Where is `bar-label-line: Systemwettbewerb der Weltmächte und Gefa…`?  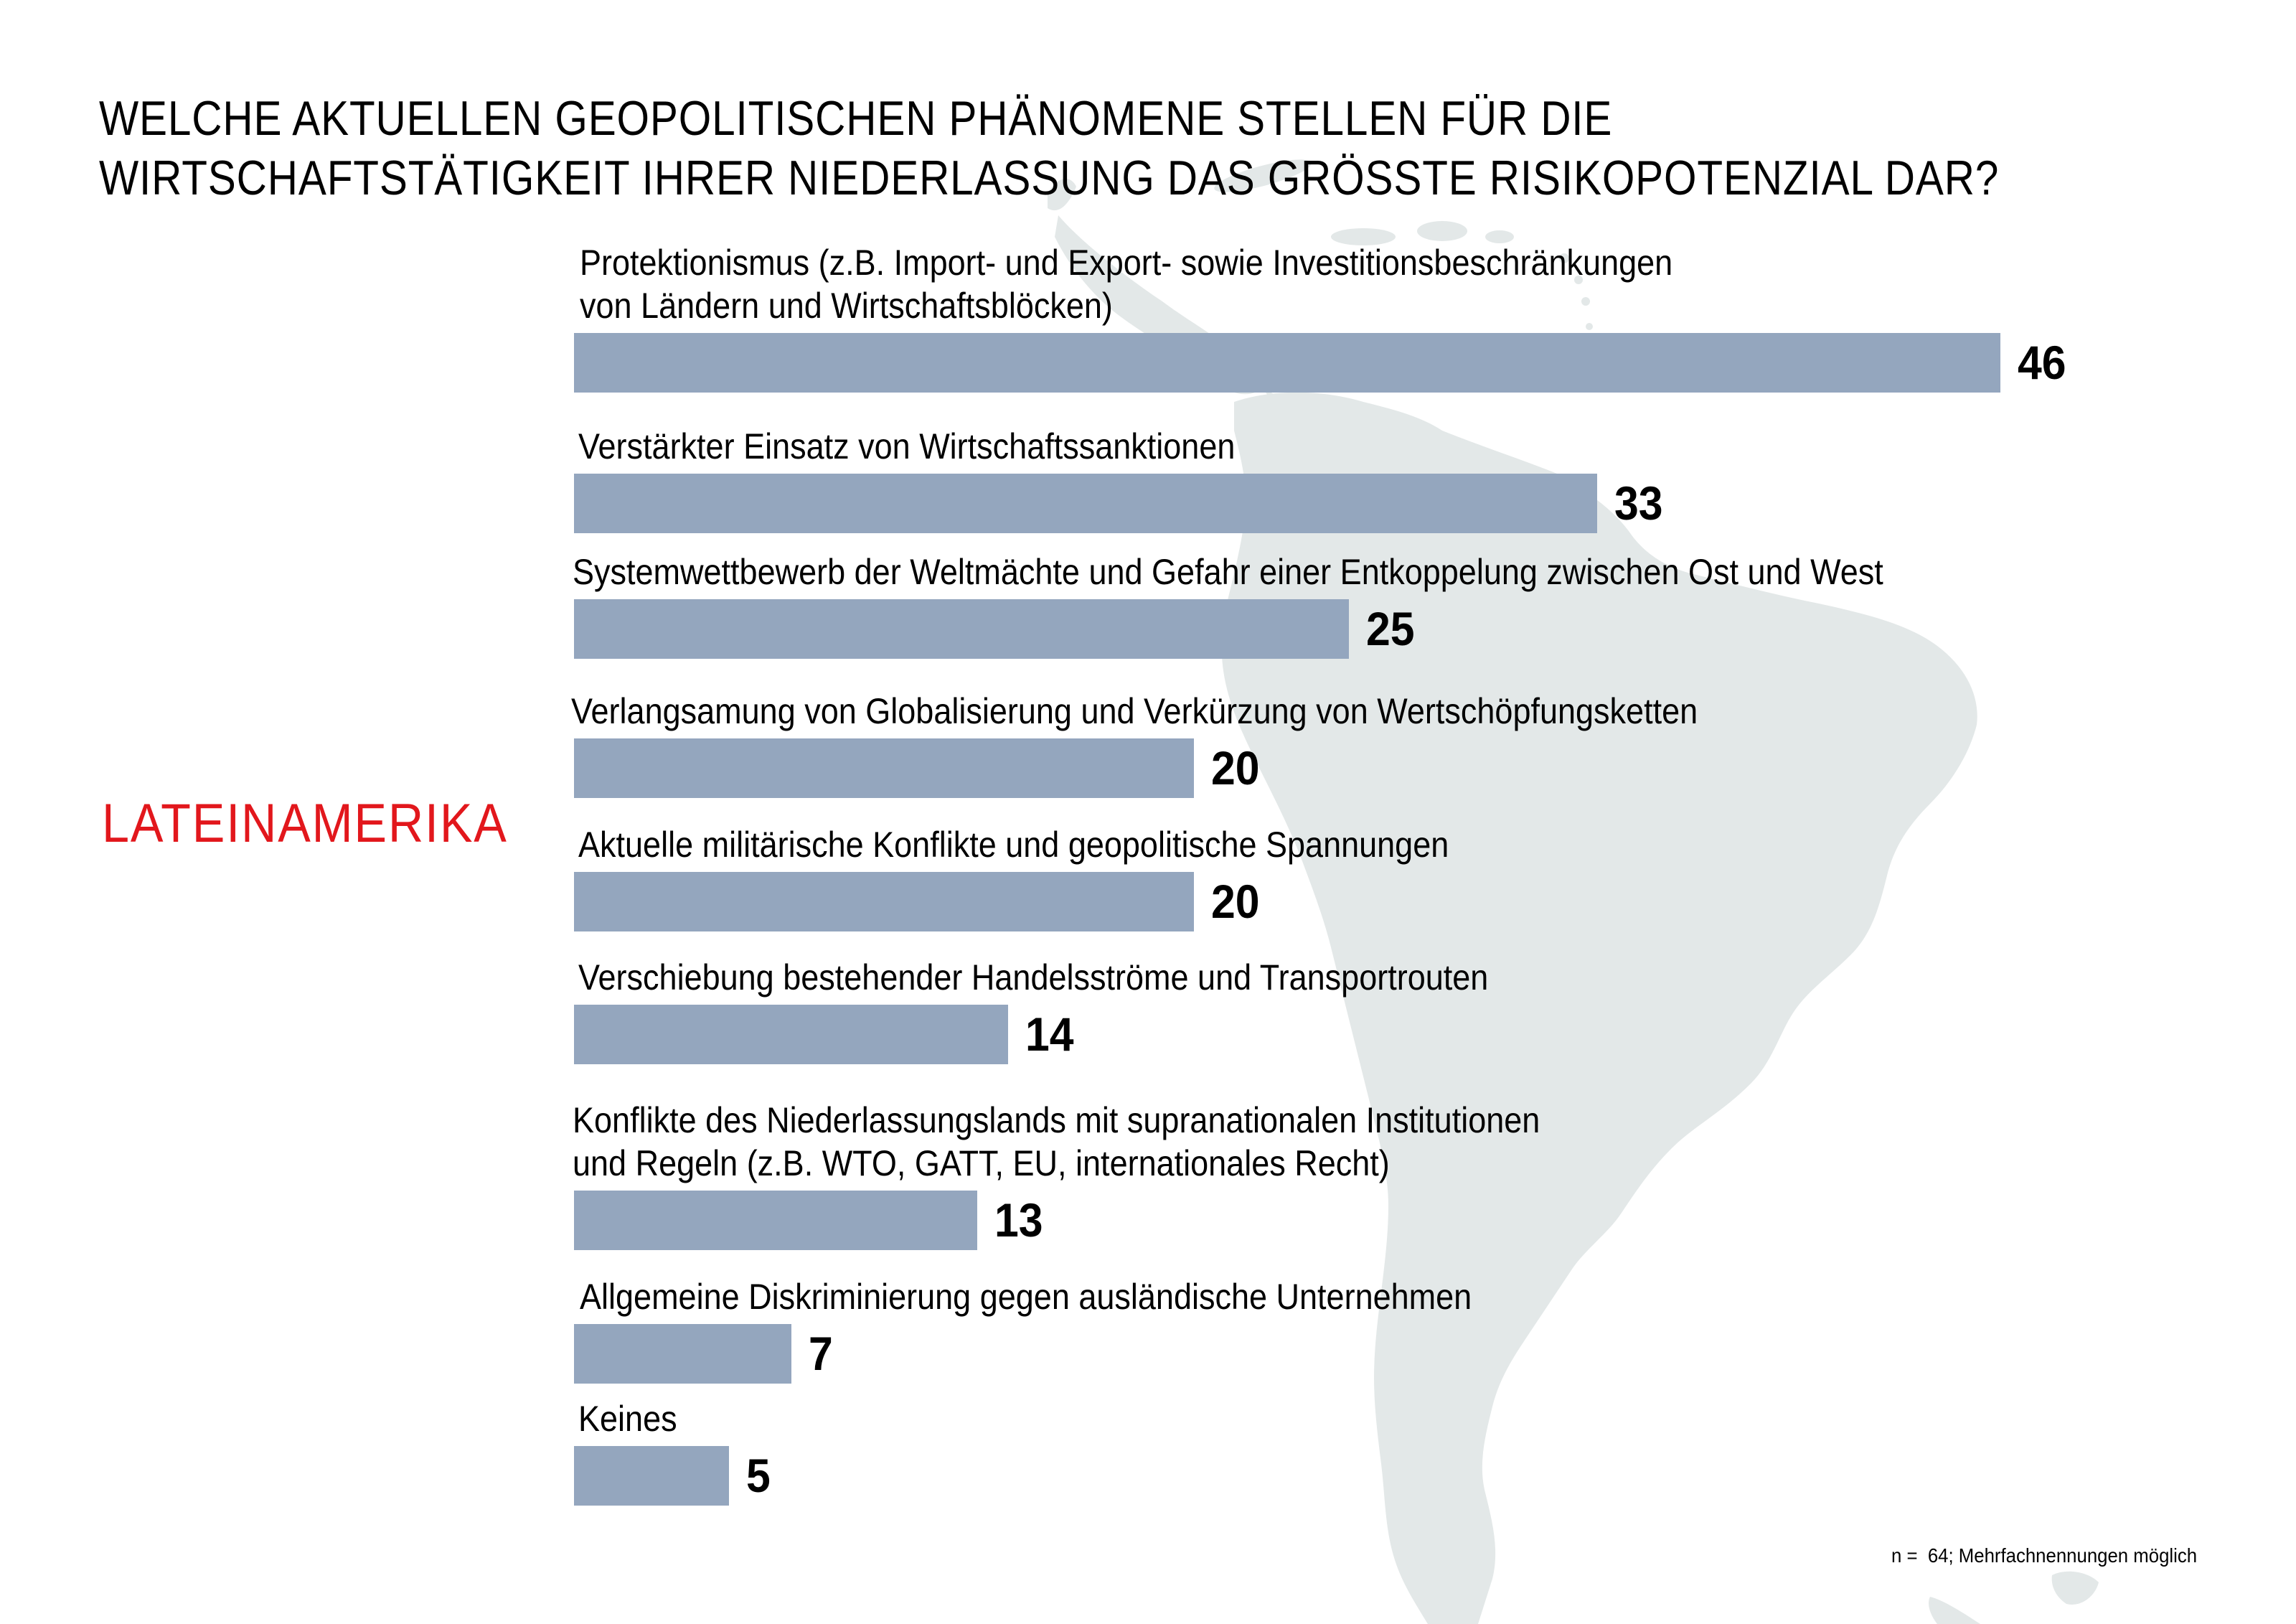 bar-label-line: Systemwettbewerb der Weltmächte und Gefa… is located at coordinates (1228, 572).